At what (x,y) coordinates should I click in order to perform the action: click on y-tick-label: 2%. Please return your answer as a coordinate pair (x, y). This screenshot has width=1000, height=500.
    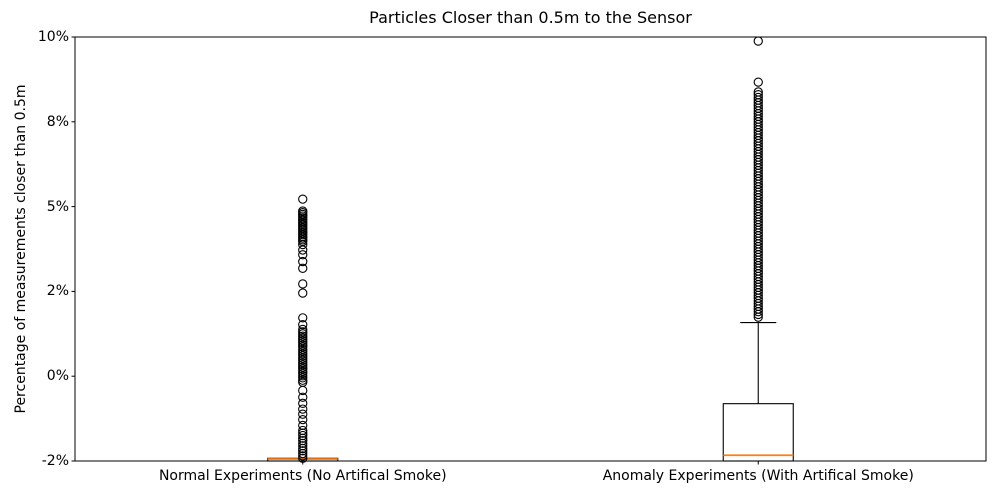
    Looking at the image, I should click on (57, 291).